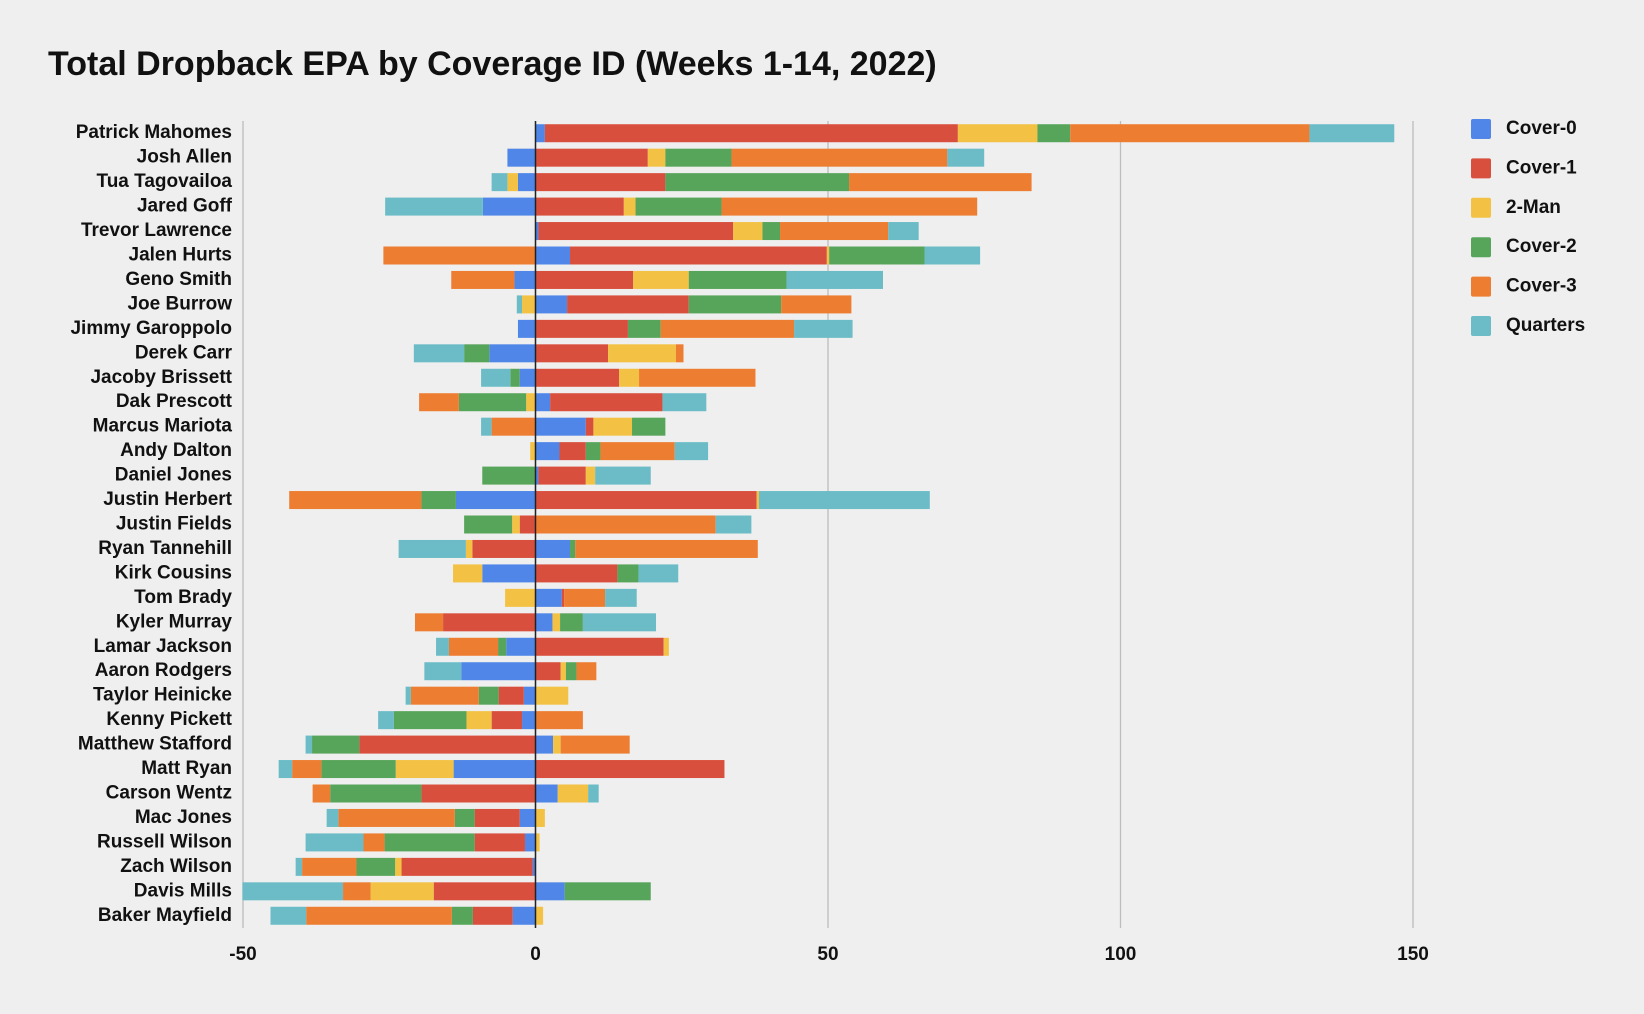  I want to click on x-tick-label: 100, so click(1121, 954).